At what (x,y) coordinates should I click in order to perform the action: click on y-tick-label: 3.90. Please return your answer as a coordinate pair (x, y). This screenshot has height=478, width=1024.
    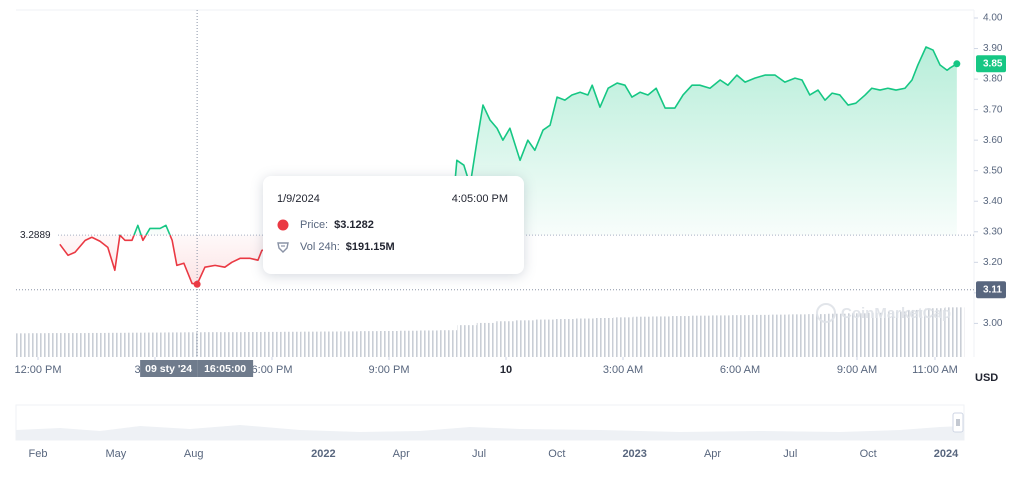
    Looking at the image, I should click on (993, 48).